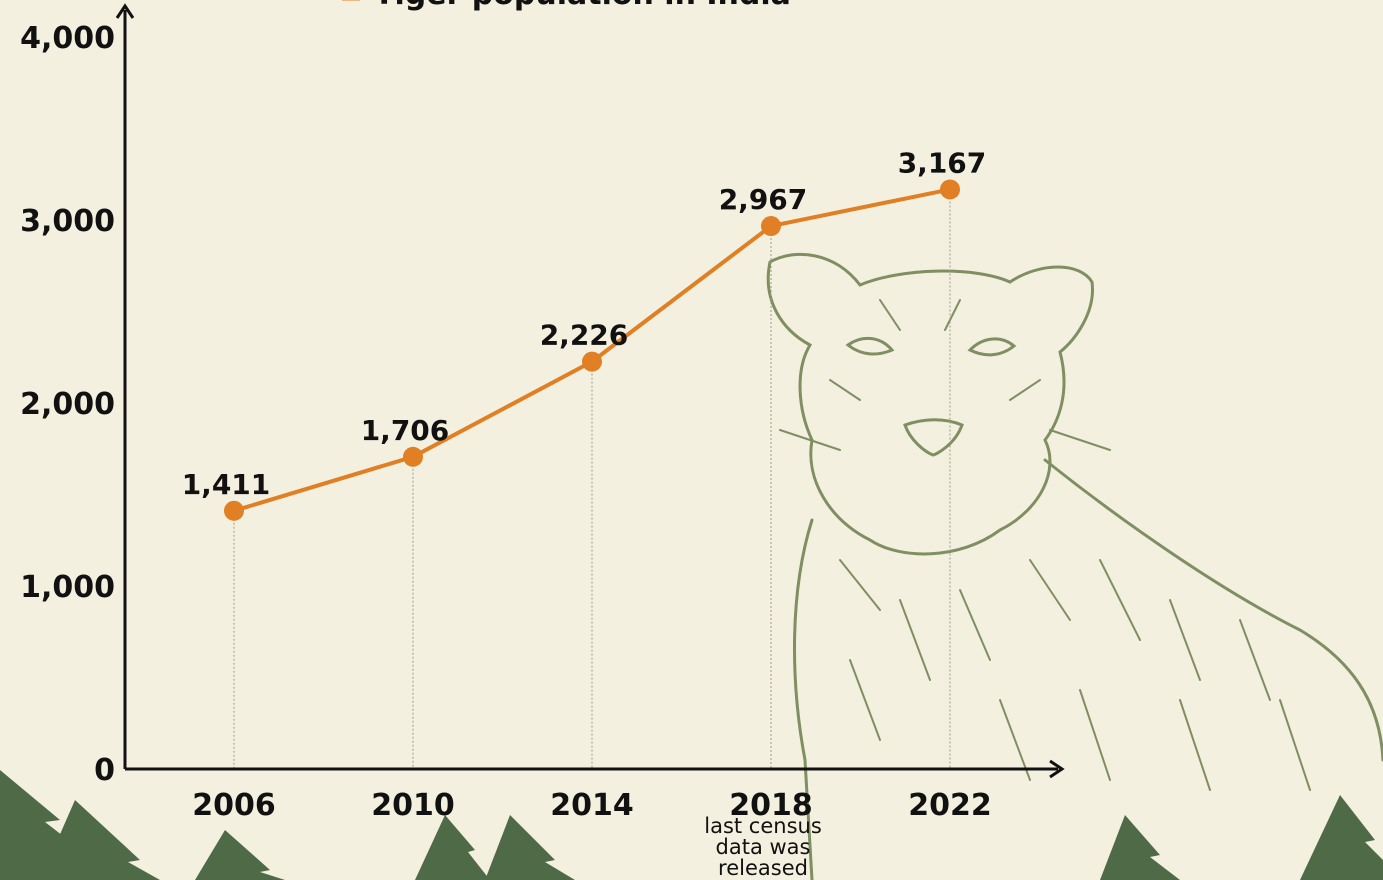 The height and width of the screenshot is (880, 1383). Describe the element at coordinates (226, 484) in the screenshot. I see `data-label: 1,411` at that location.